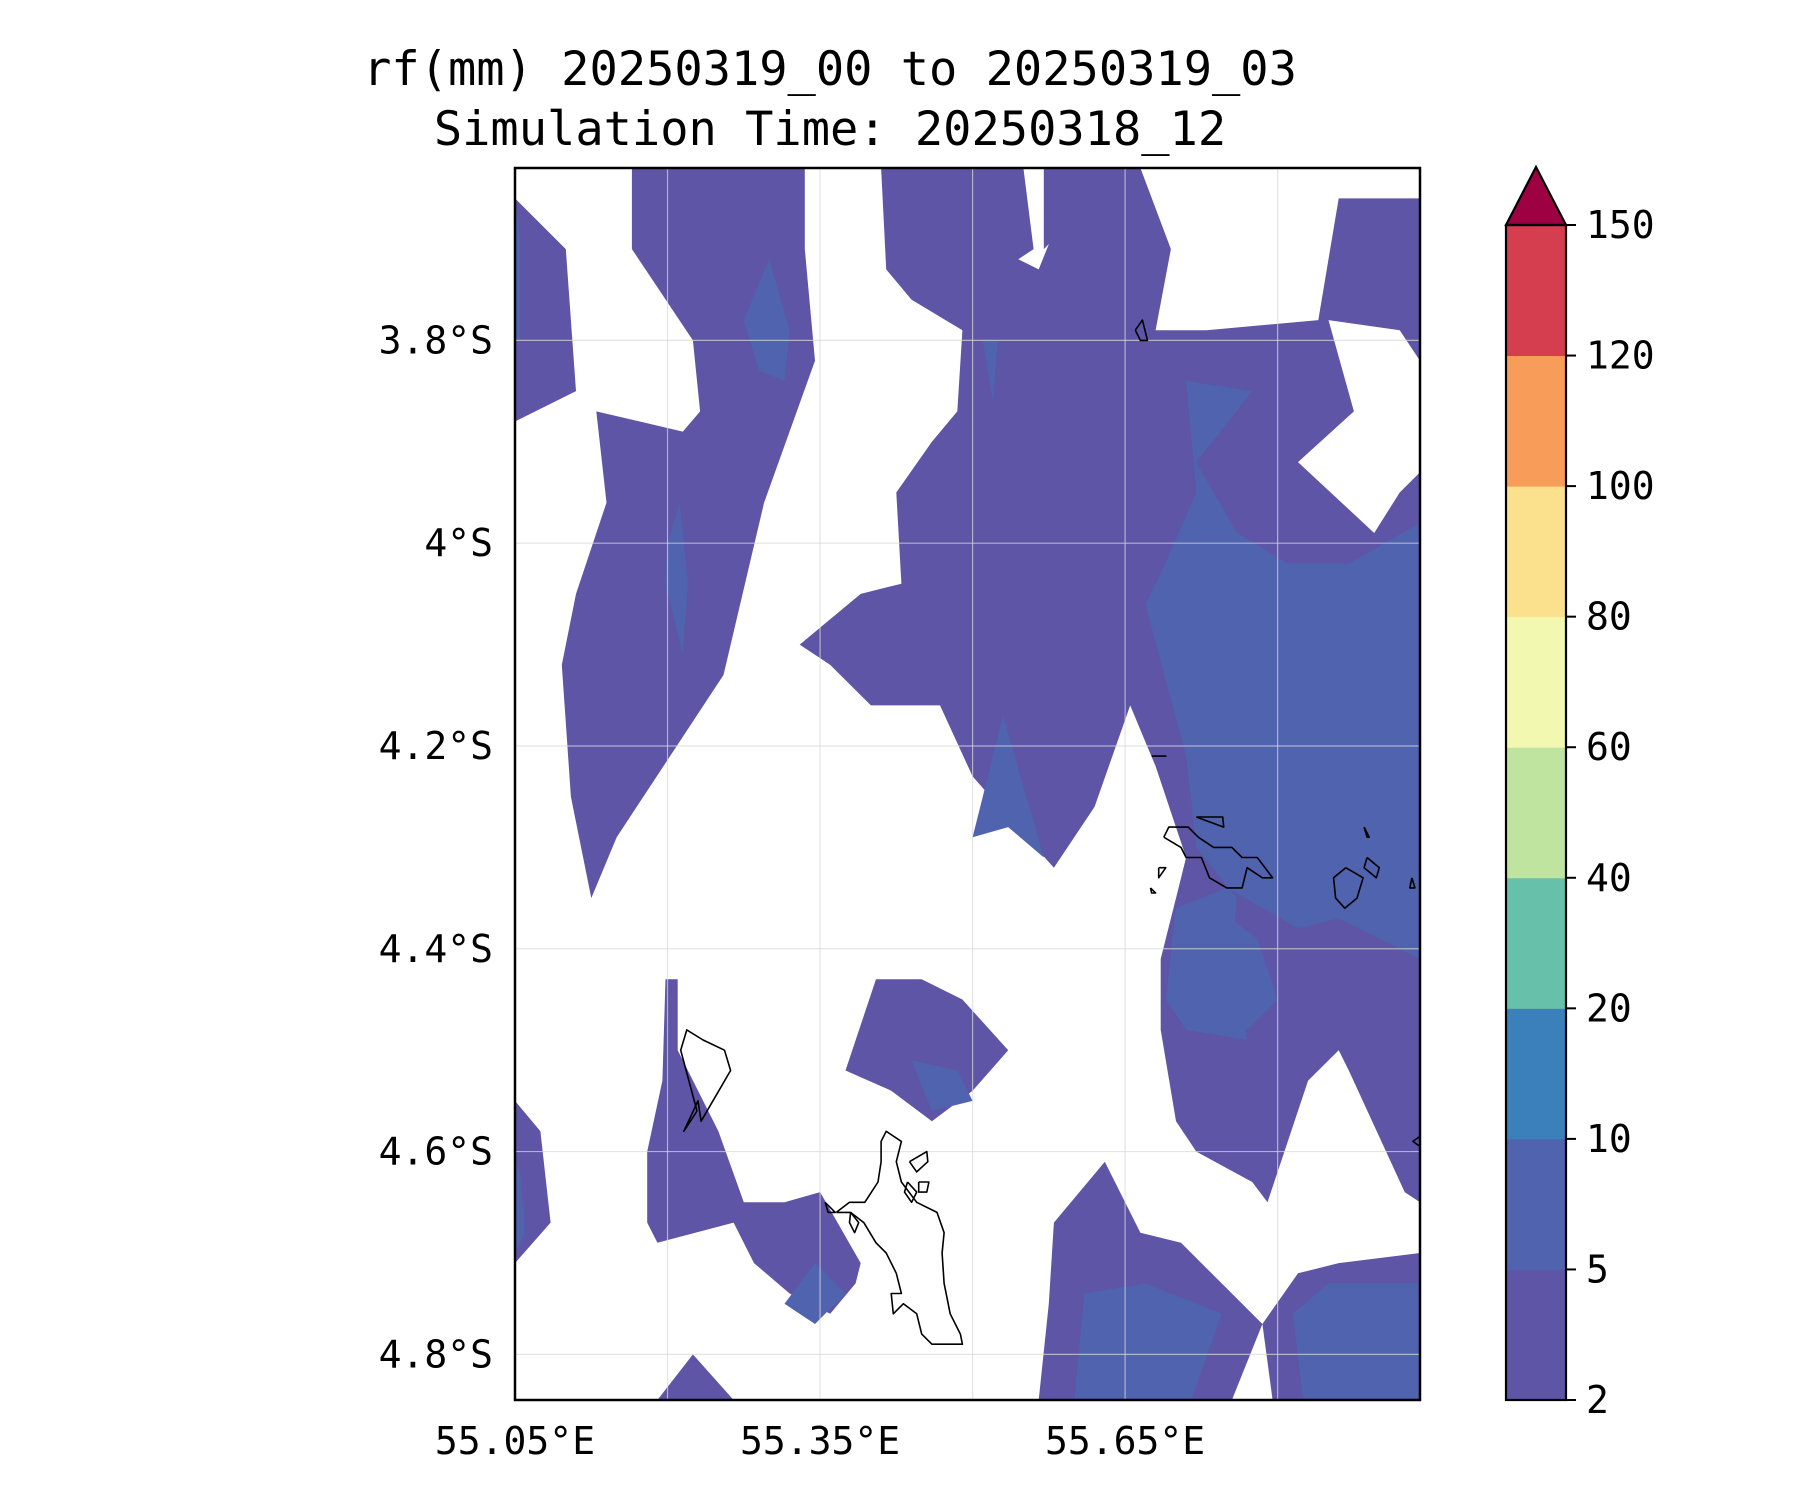 The height and width of the screenshot is (1500, 1800). I want to click on chart-subtitle: Simulation Time: 20250318_12, so click(830, 129).